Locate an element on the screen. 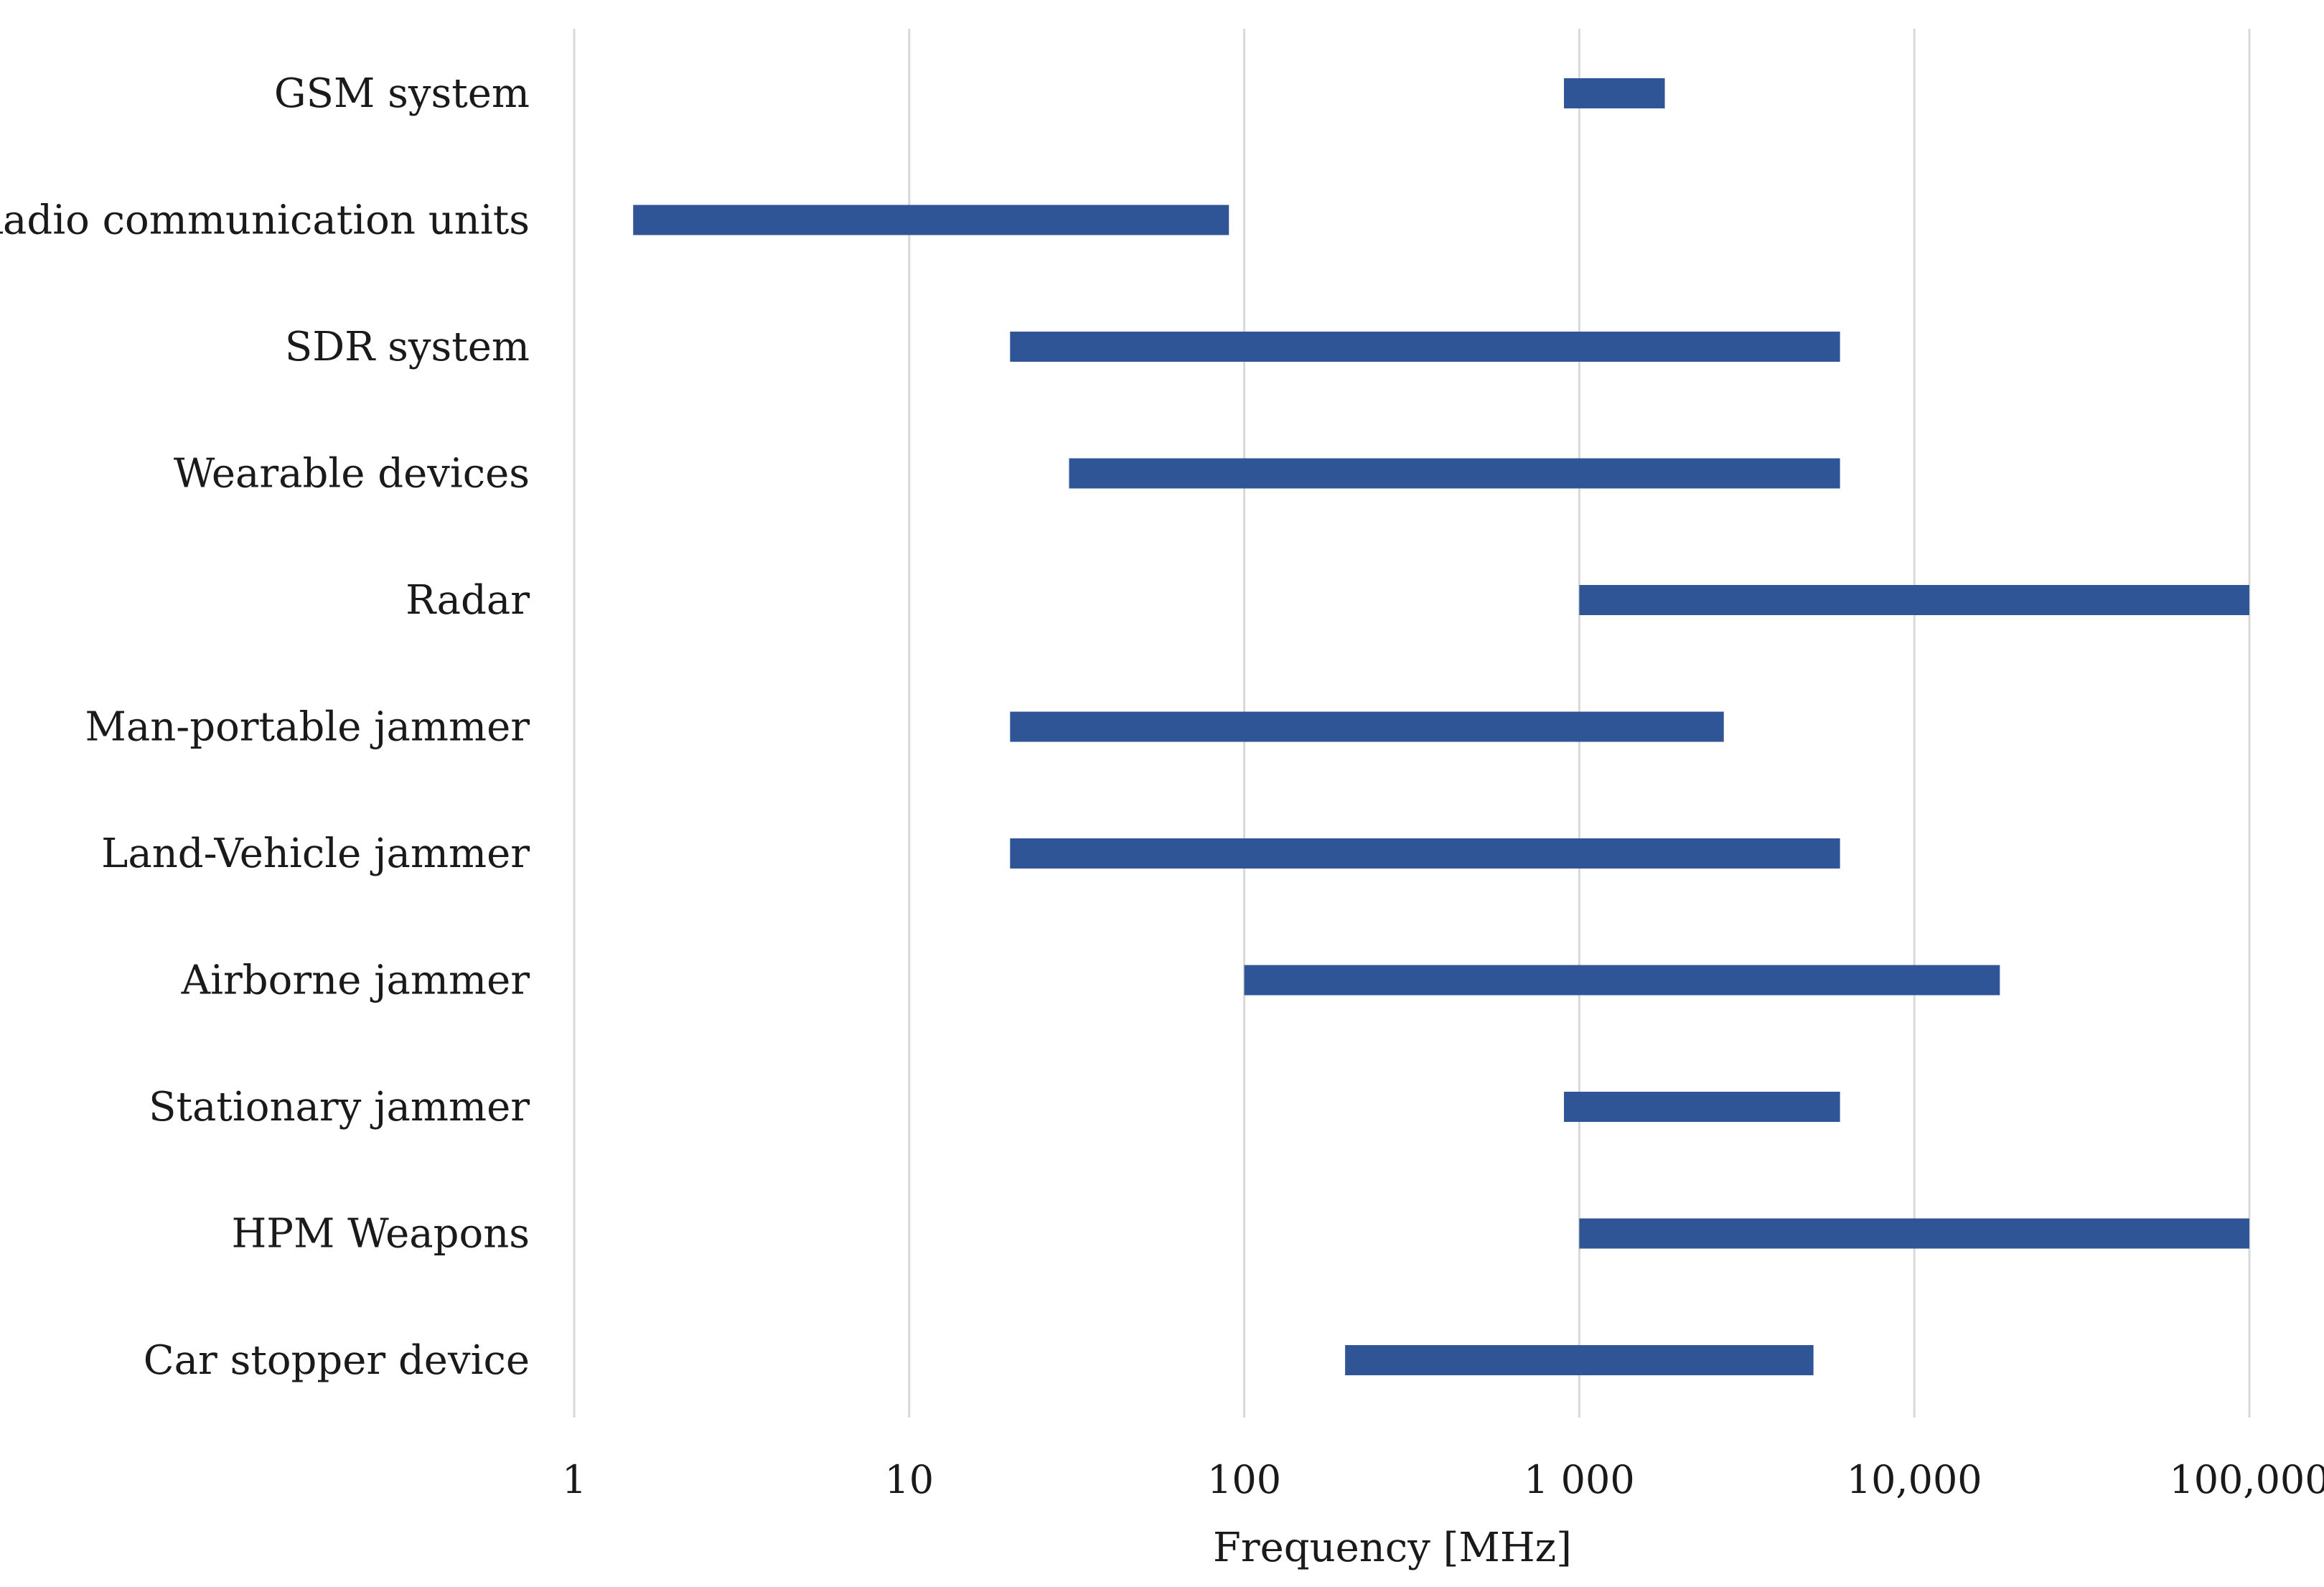  category-label: Land-Vehicle jammer is located at coordinates (315, 853).